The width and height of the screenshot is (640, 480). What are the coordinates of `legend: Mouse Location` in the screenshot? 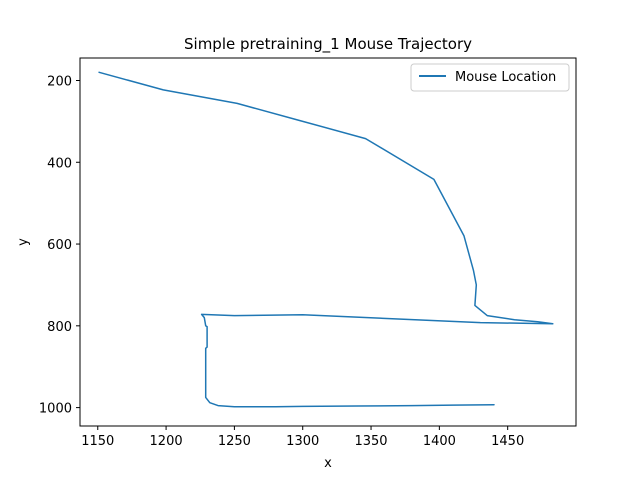 It's located at (490, 77).